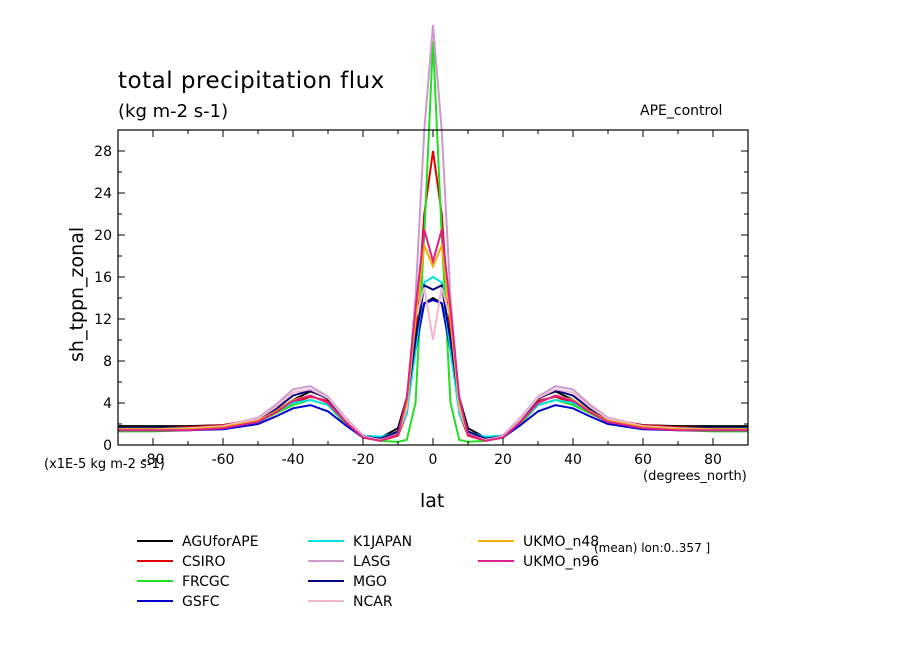 This screenshot has height=654, width=904. What do you see at coordinates (206, 582) in the screenshot?
I see `legend-label: FRCGC` at bounding box center [206, 582].